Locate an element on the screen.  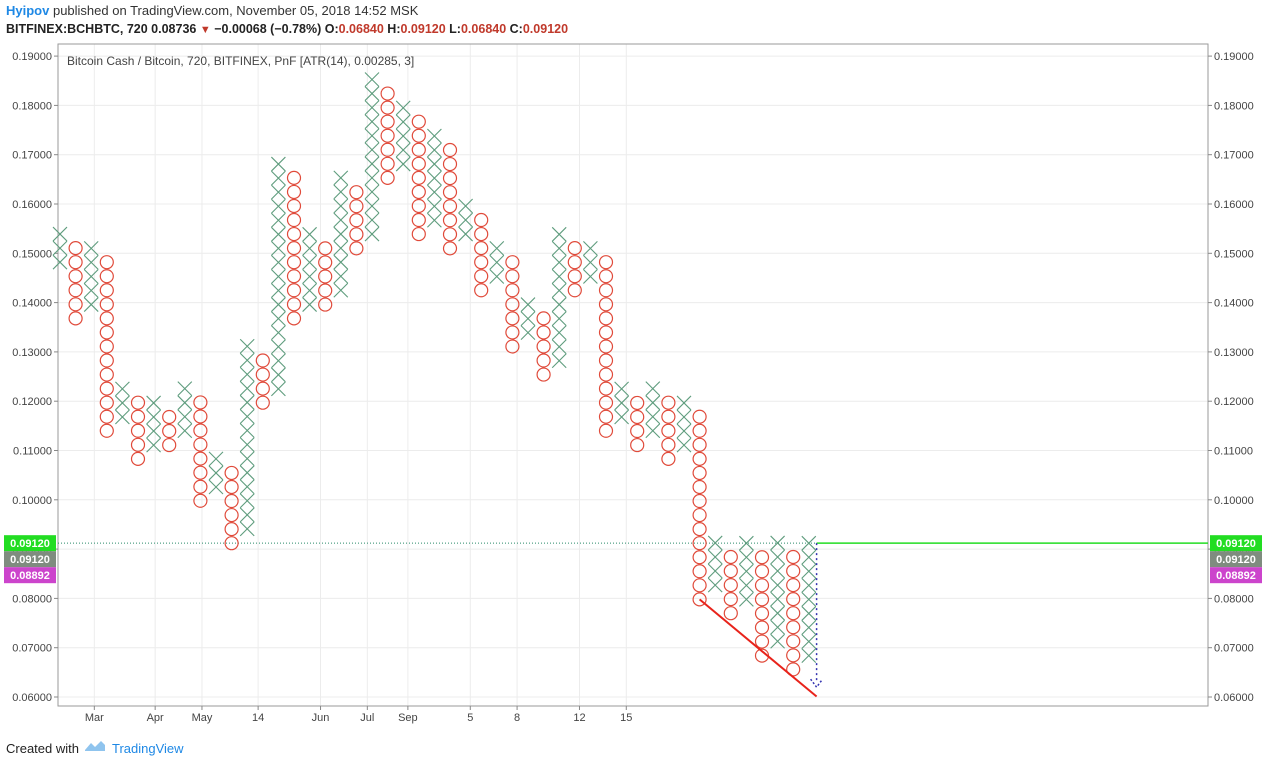
x-tick-label: Mar is located at coordinates (94, 718).